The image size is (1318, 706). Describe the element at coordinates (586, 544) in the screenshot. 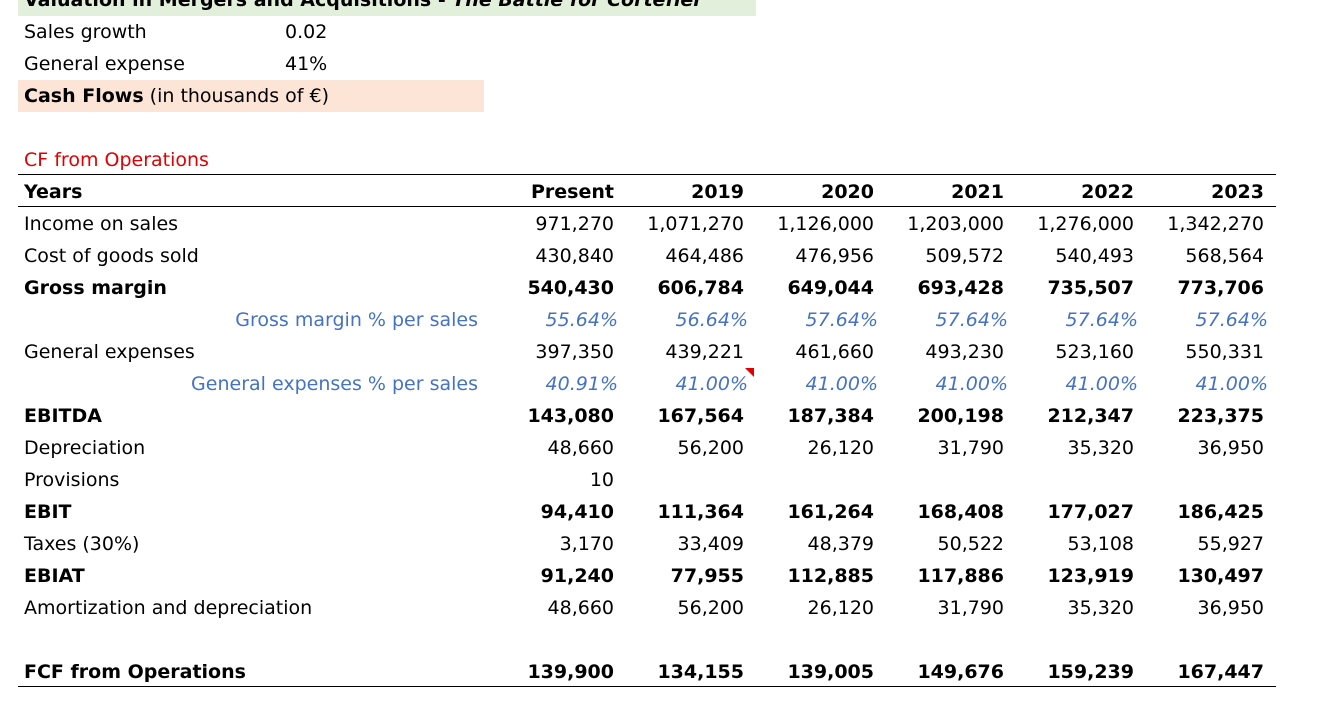

I see `table-cell: 3,170` at that location.